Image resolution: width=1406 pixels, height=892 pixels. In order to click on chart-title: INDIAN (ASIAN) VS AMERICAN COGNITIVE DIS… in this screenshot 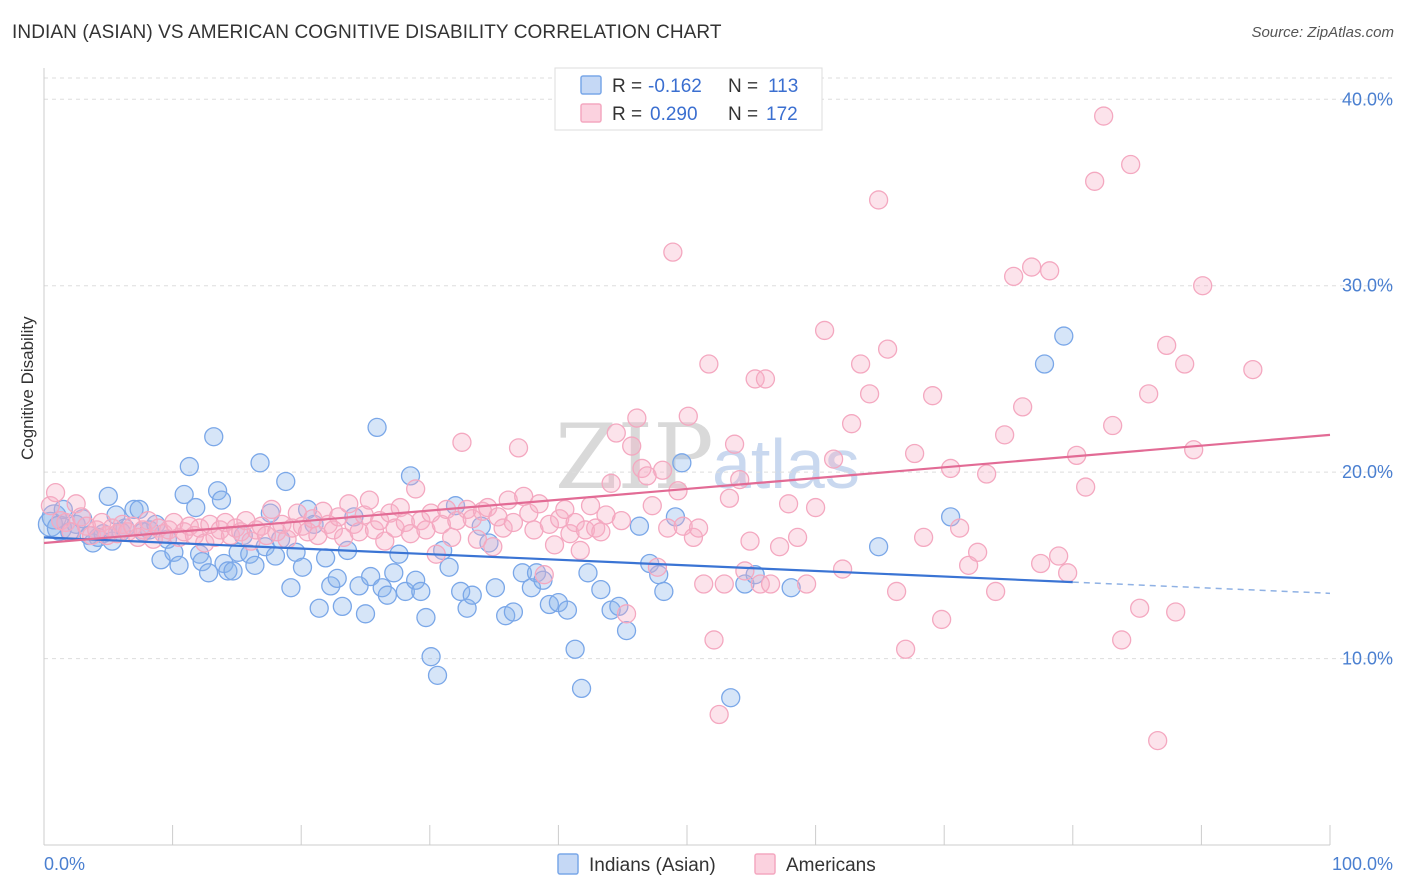, I will do `click(367, 32)`.